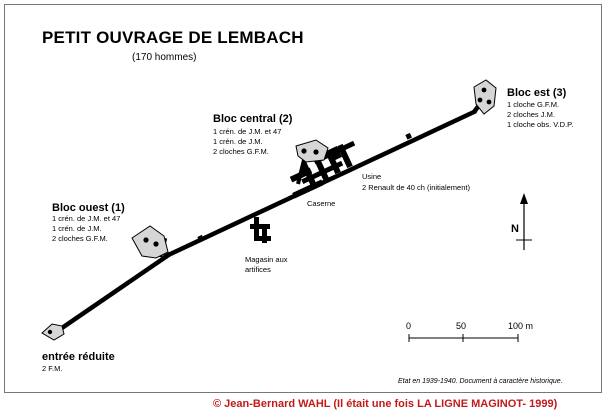 The width and height of the screenshot is (606, 417). I want to click on entree-reduite-shape, so click(53, 332).